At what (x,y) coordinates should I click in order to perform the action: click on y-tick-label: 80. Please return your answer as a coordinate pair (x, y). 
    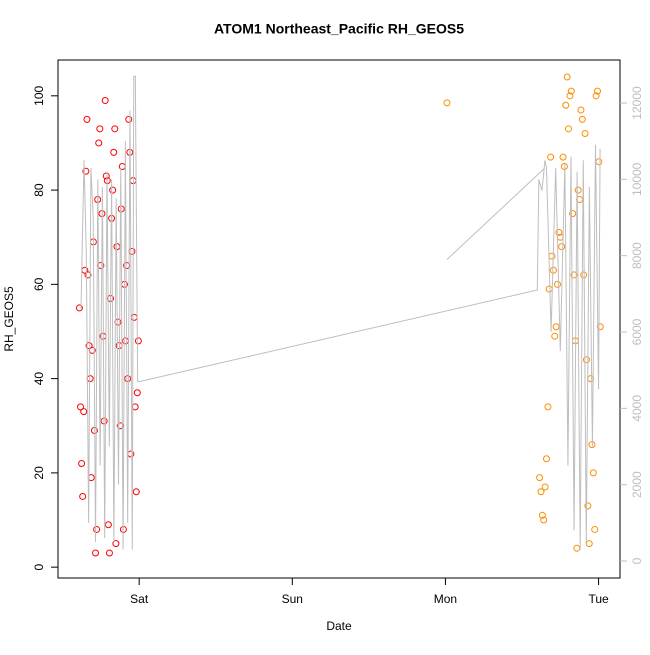
    Looking at the image, I should click on (39, 190).